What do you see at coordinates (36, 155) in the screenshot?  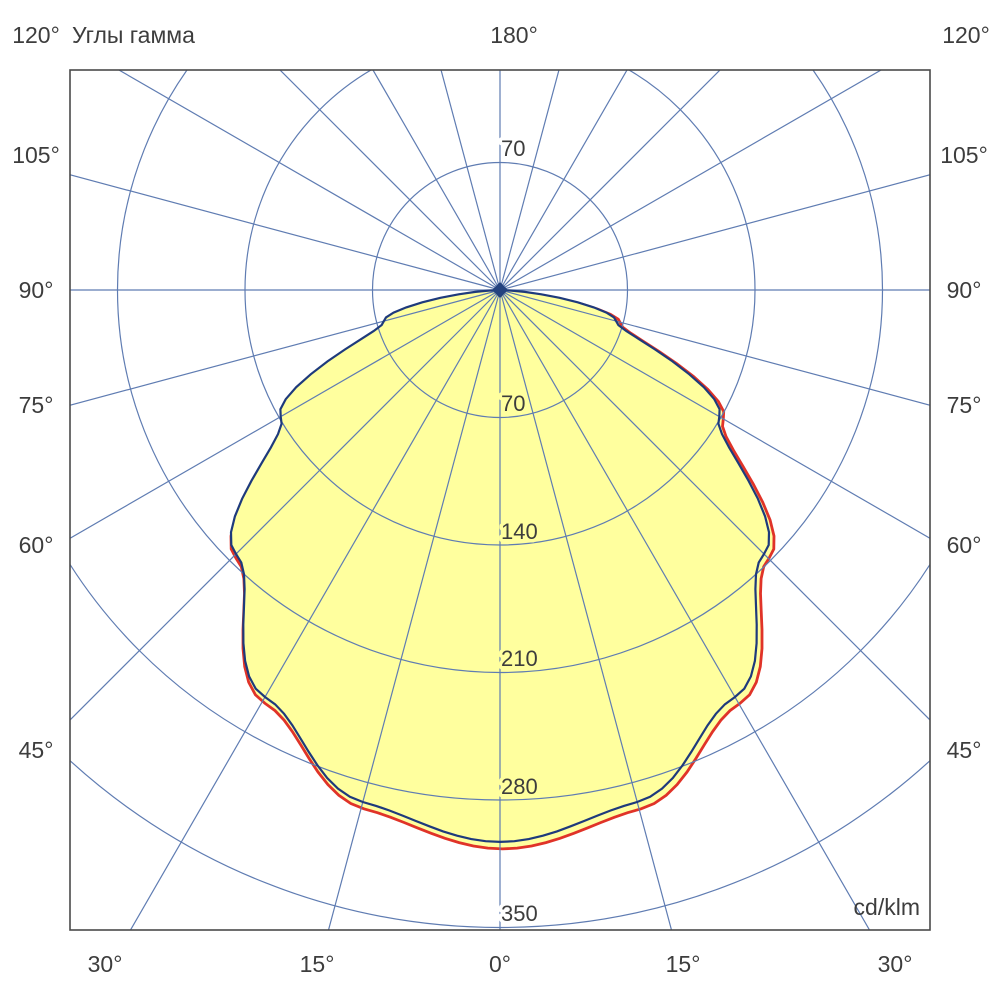 I see `angle-label-left-105: 105°` at bounding box center [36, 155].